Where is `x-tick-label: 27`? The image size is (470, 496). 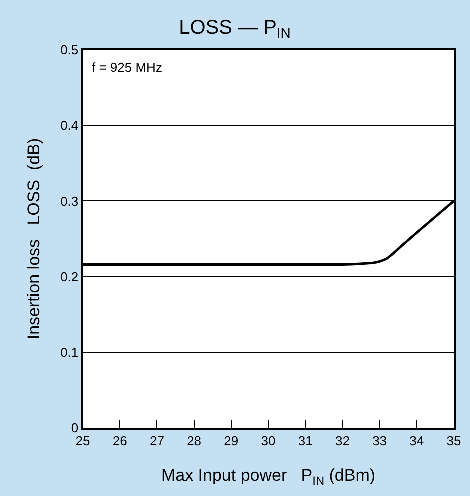
x-tick-label: 27 is located at coordinates (157, 440).